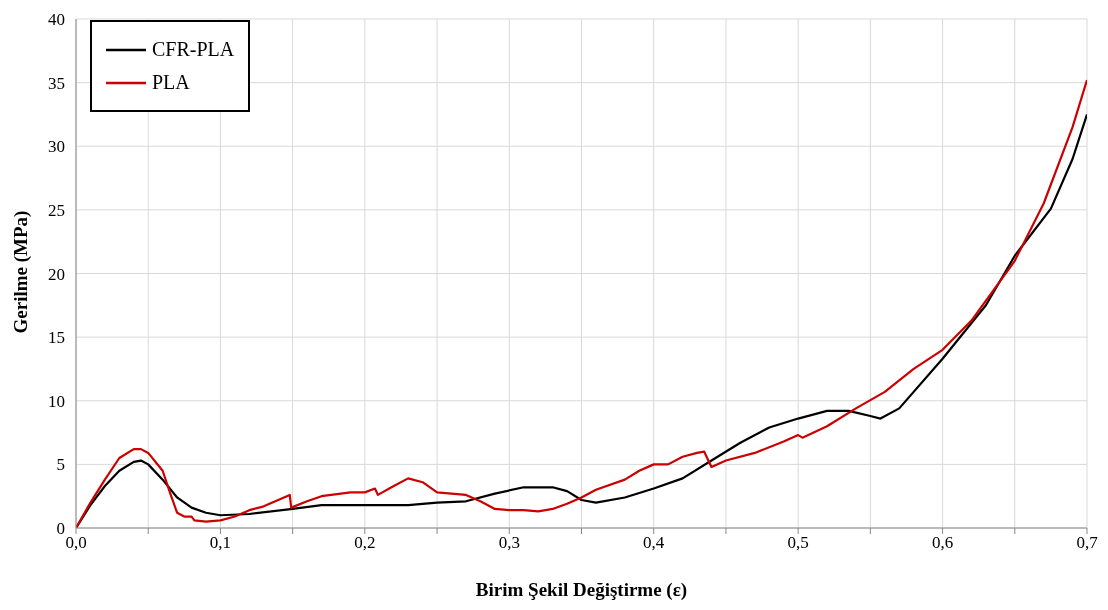  What do you see at coordinates (56, 147) in the screenshot?
I see `y-tick-label: 30` at bounding box center [56, 147].